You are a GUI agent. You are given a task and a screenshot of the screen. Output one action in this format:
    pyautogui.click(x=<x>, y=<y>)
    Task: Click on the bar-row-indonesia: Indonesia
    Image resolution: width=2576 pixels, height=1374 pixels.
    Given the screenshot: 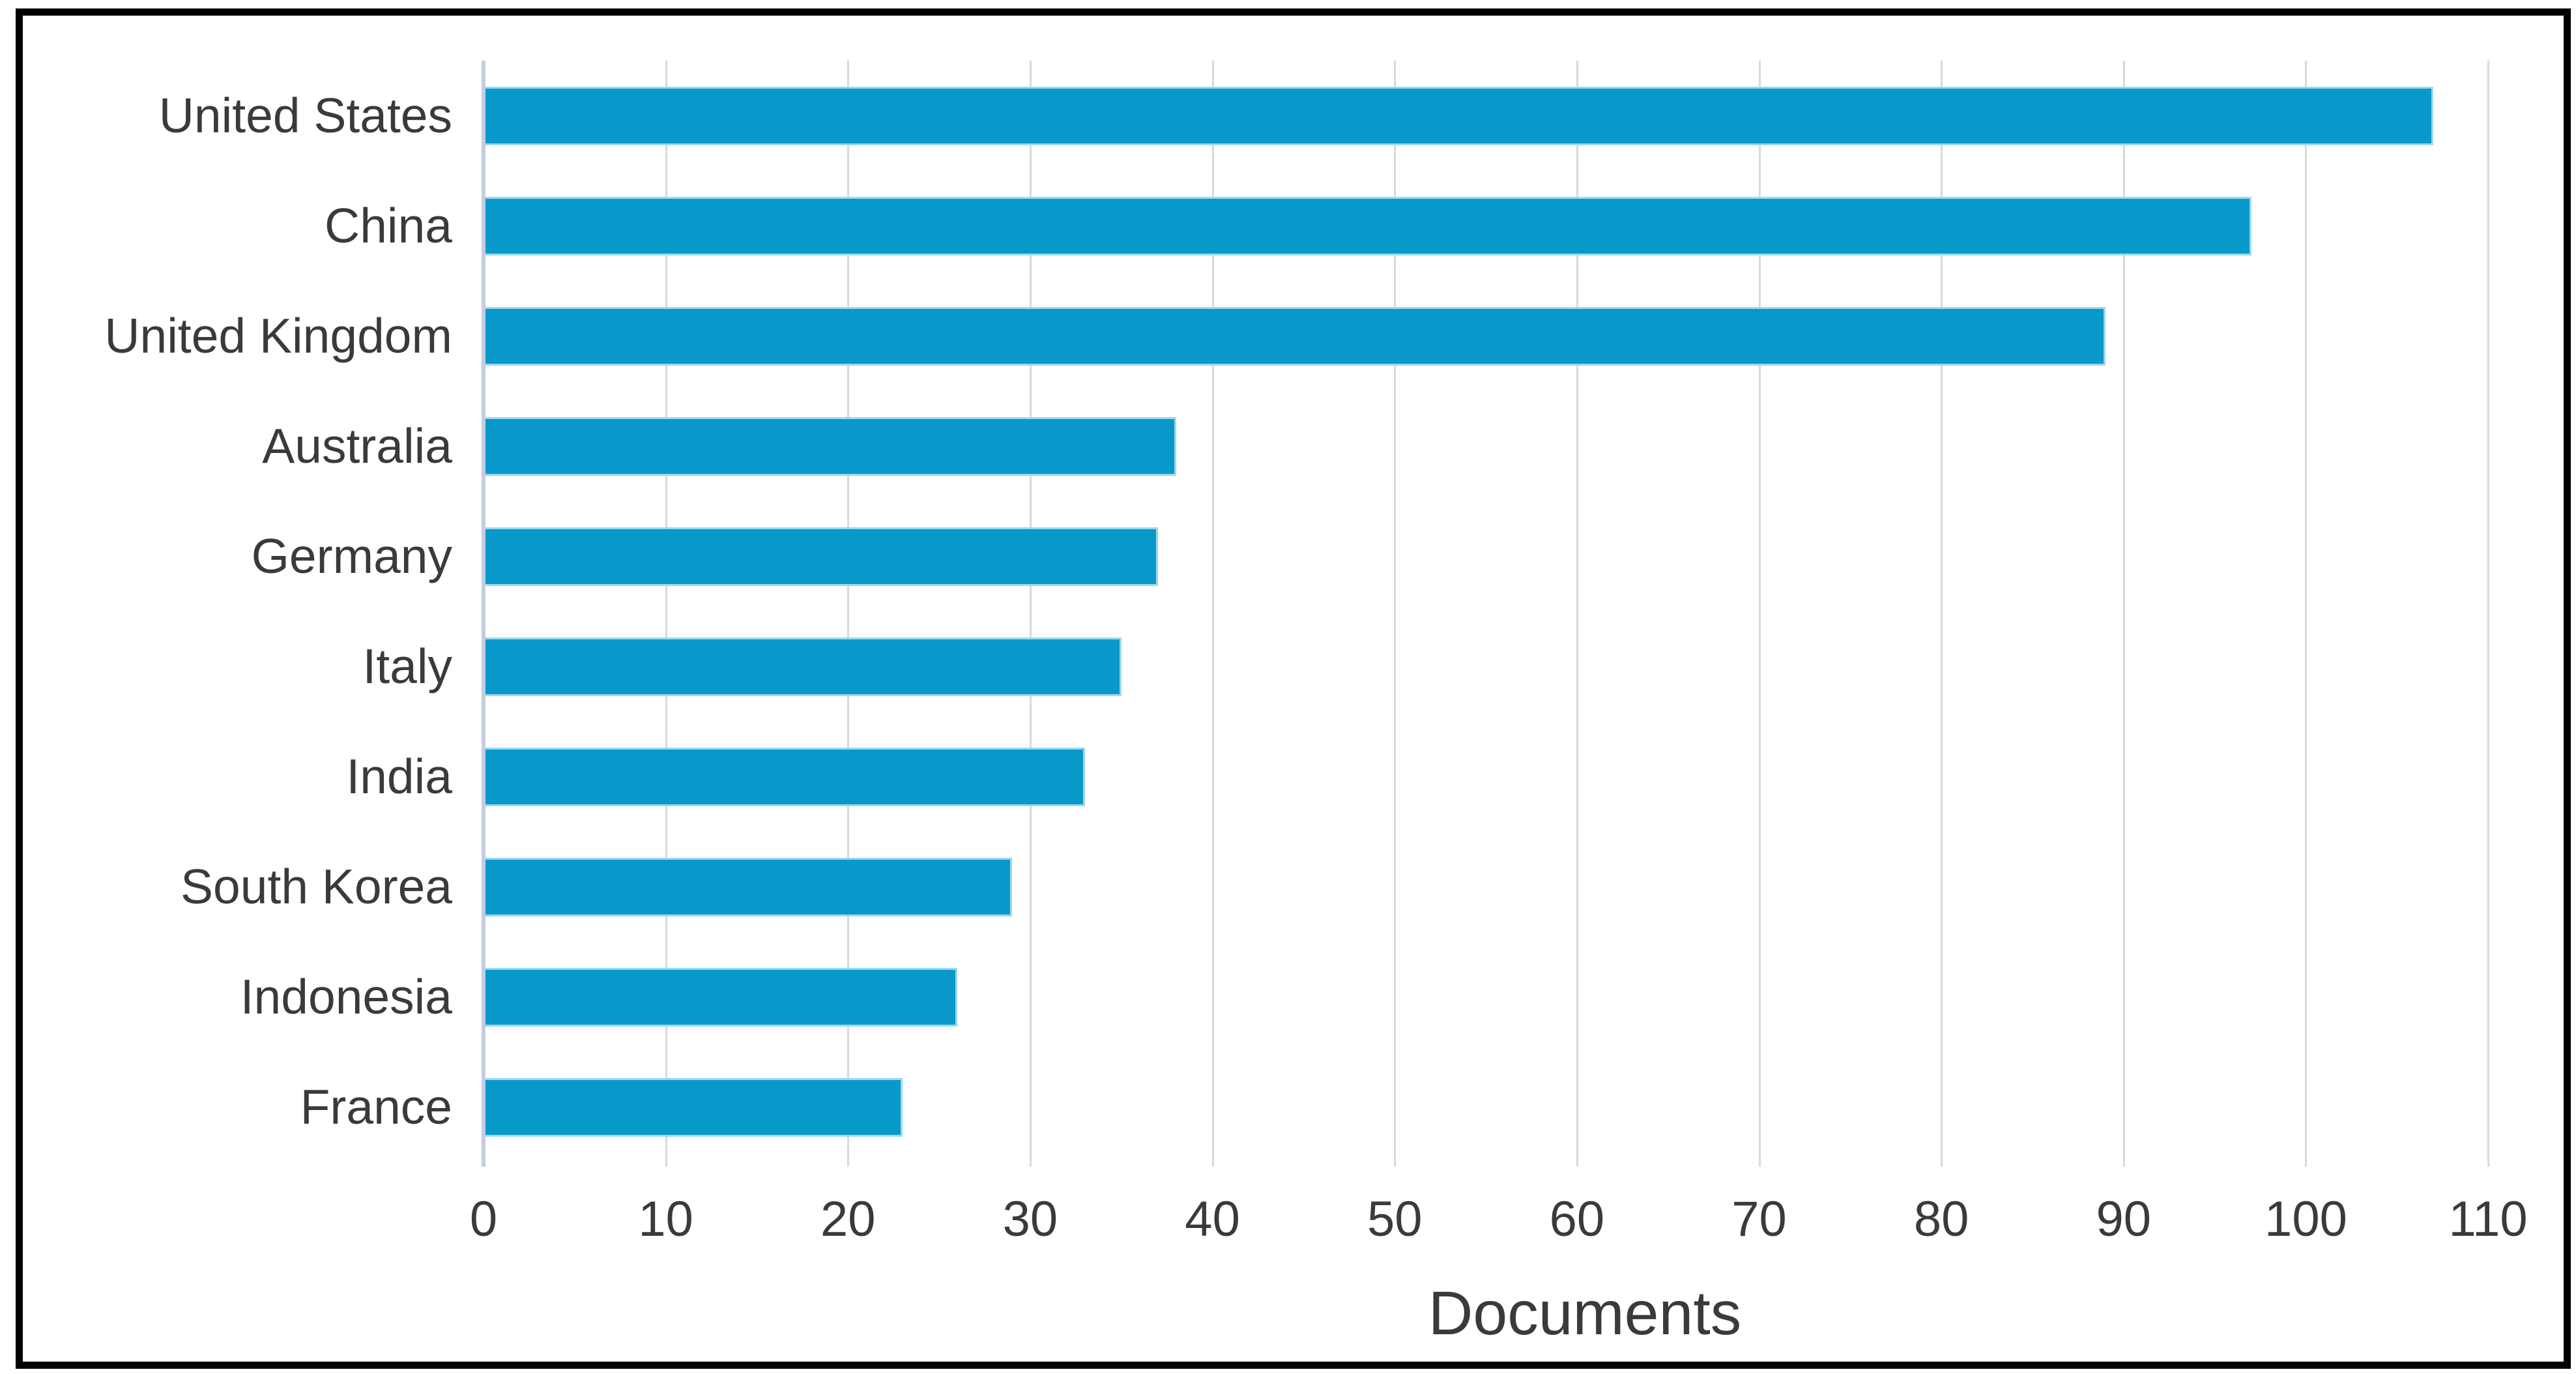 What is the action you would take?
    pyautogui.click(x=1282, y=997)
    